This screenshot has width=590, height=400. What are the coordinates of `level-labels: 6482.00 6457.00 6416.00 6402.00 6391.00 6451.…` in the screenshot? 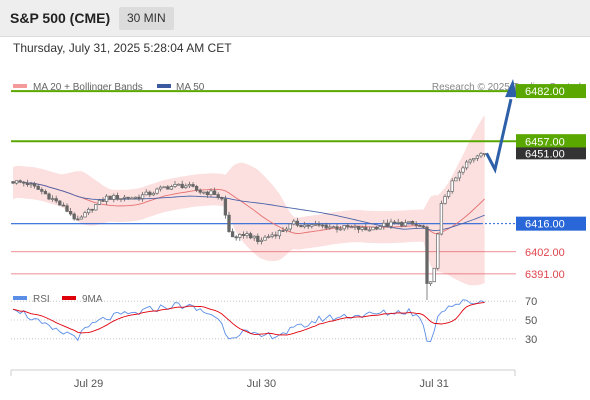 It's located at (551, 182).